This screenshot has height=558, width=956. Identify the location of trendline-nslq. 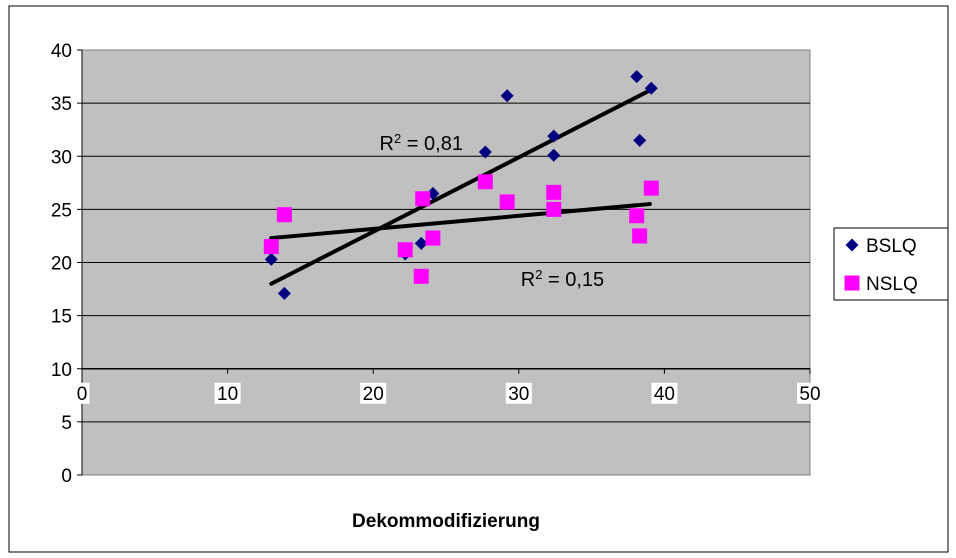
(460, 221).